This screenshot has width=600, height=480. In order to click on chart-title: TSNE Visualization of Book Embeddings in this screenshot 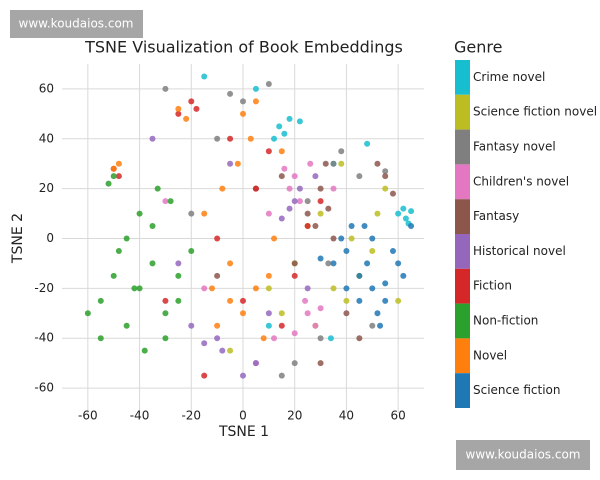, I will do `click(243, 47)`.